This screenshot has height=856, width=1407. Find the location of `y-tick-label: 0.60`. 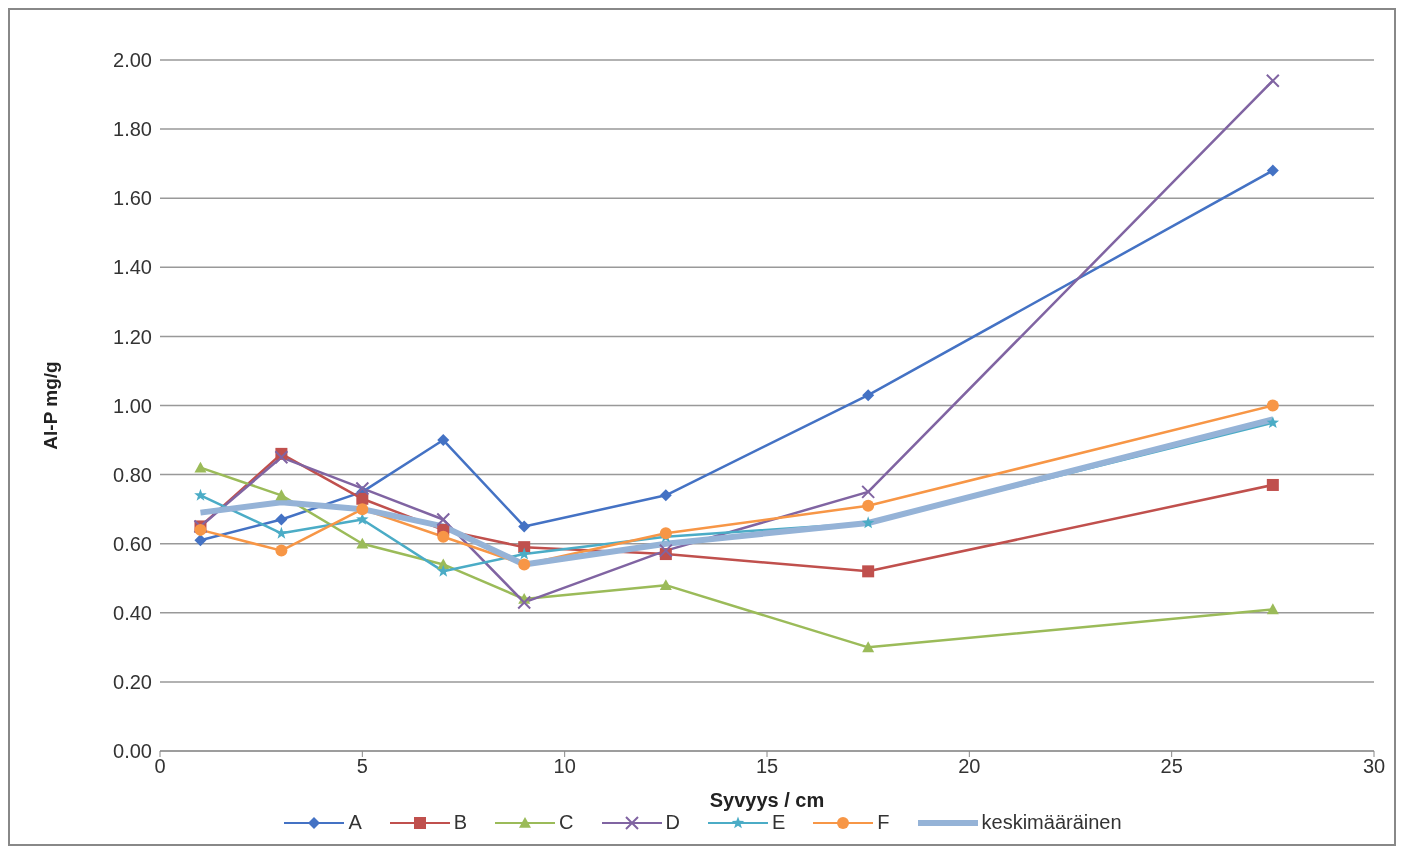

y-tick-label: 0.60 is located at coordinates (132, 543).